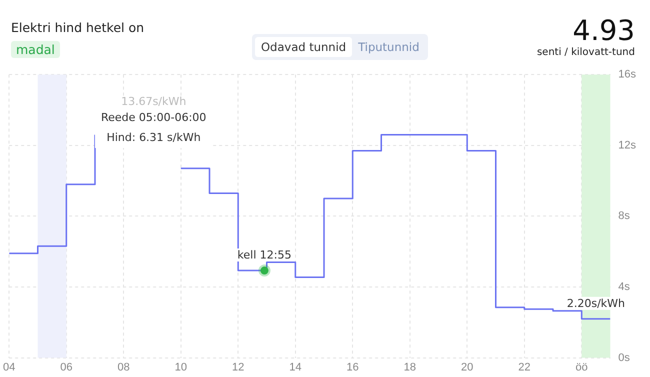 The image size is (650, 377). I want to click on y-tick-label: 8s, so click(624, 216).